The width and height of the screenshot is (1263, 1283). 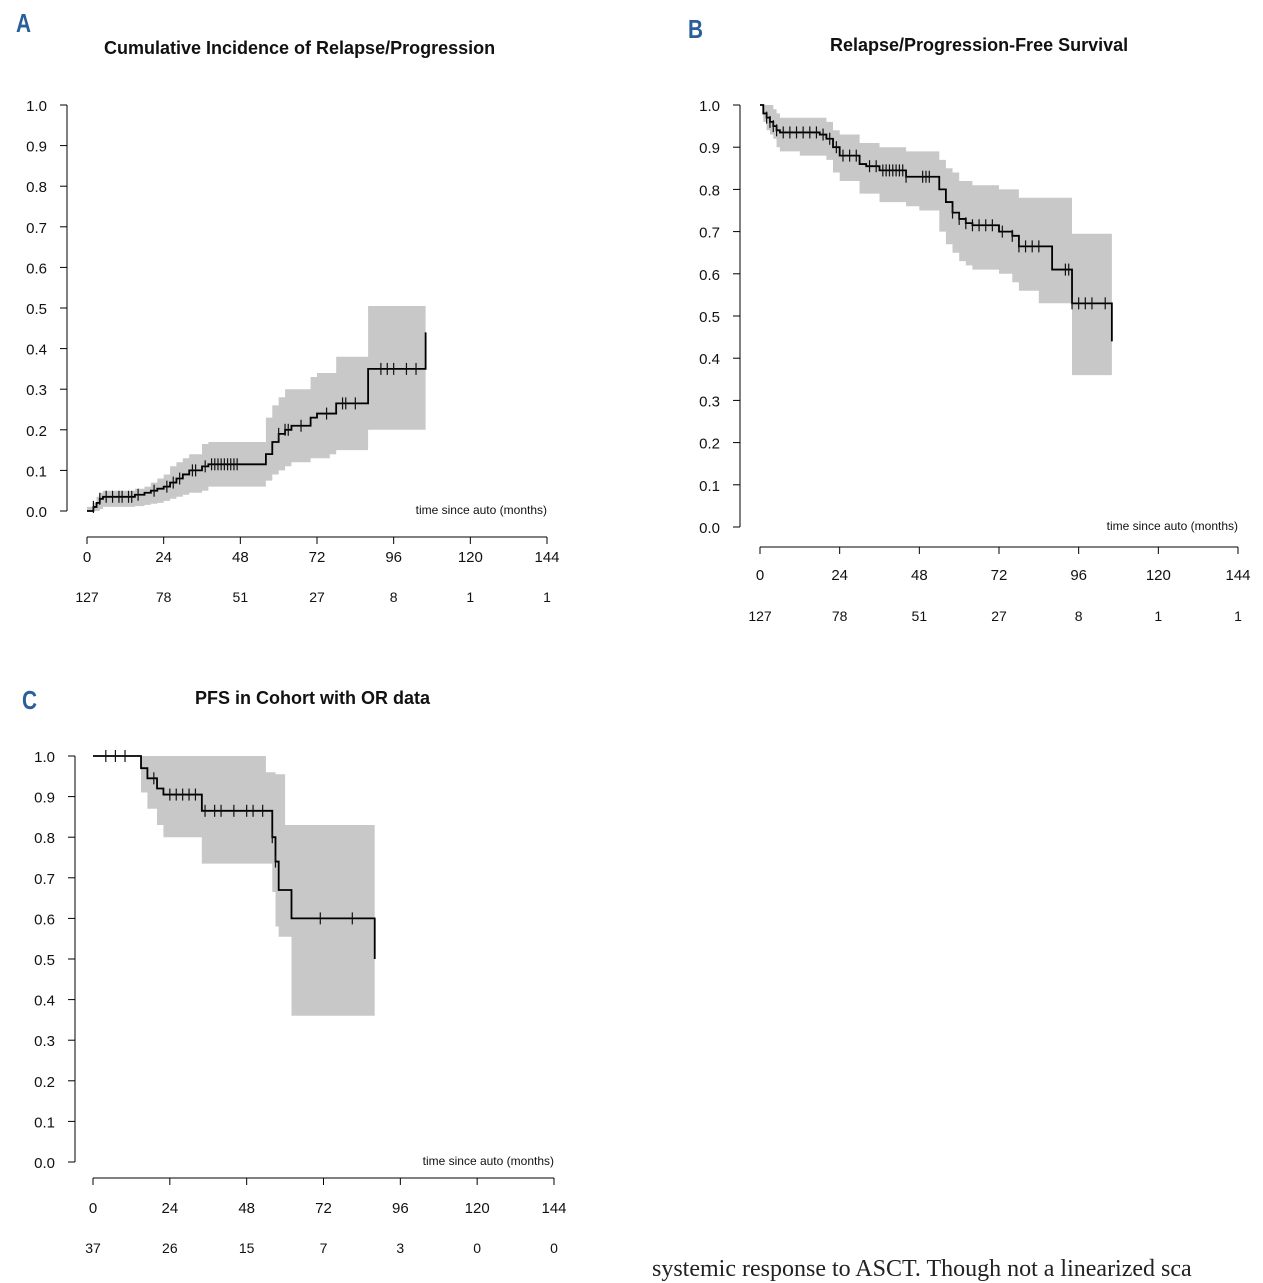 I want to click on estimate-line, so click(x=234, y=857).